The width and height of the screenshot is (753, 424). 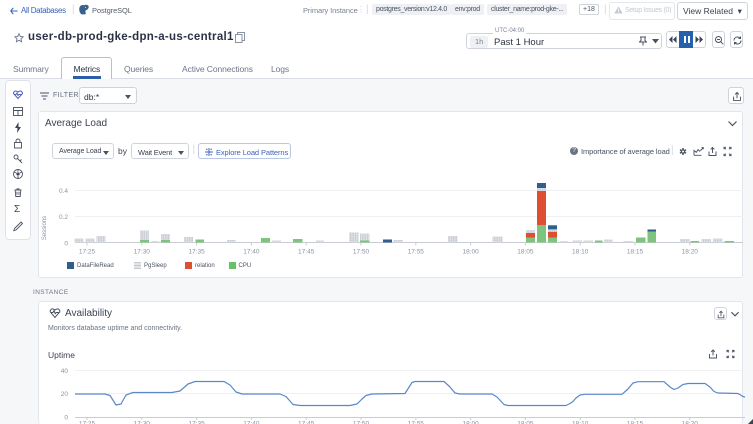 What do you see at coordinates (65, 371) in the screenshot?
I see `svg-text: 40` at bounding box center [65, 371].